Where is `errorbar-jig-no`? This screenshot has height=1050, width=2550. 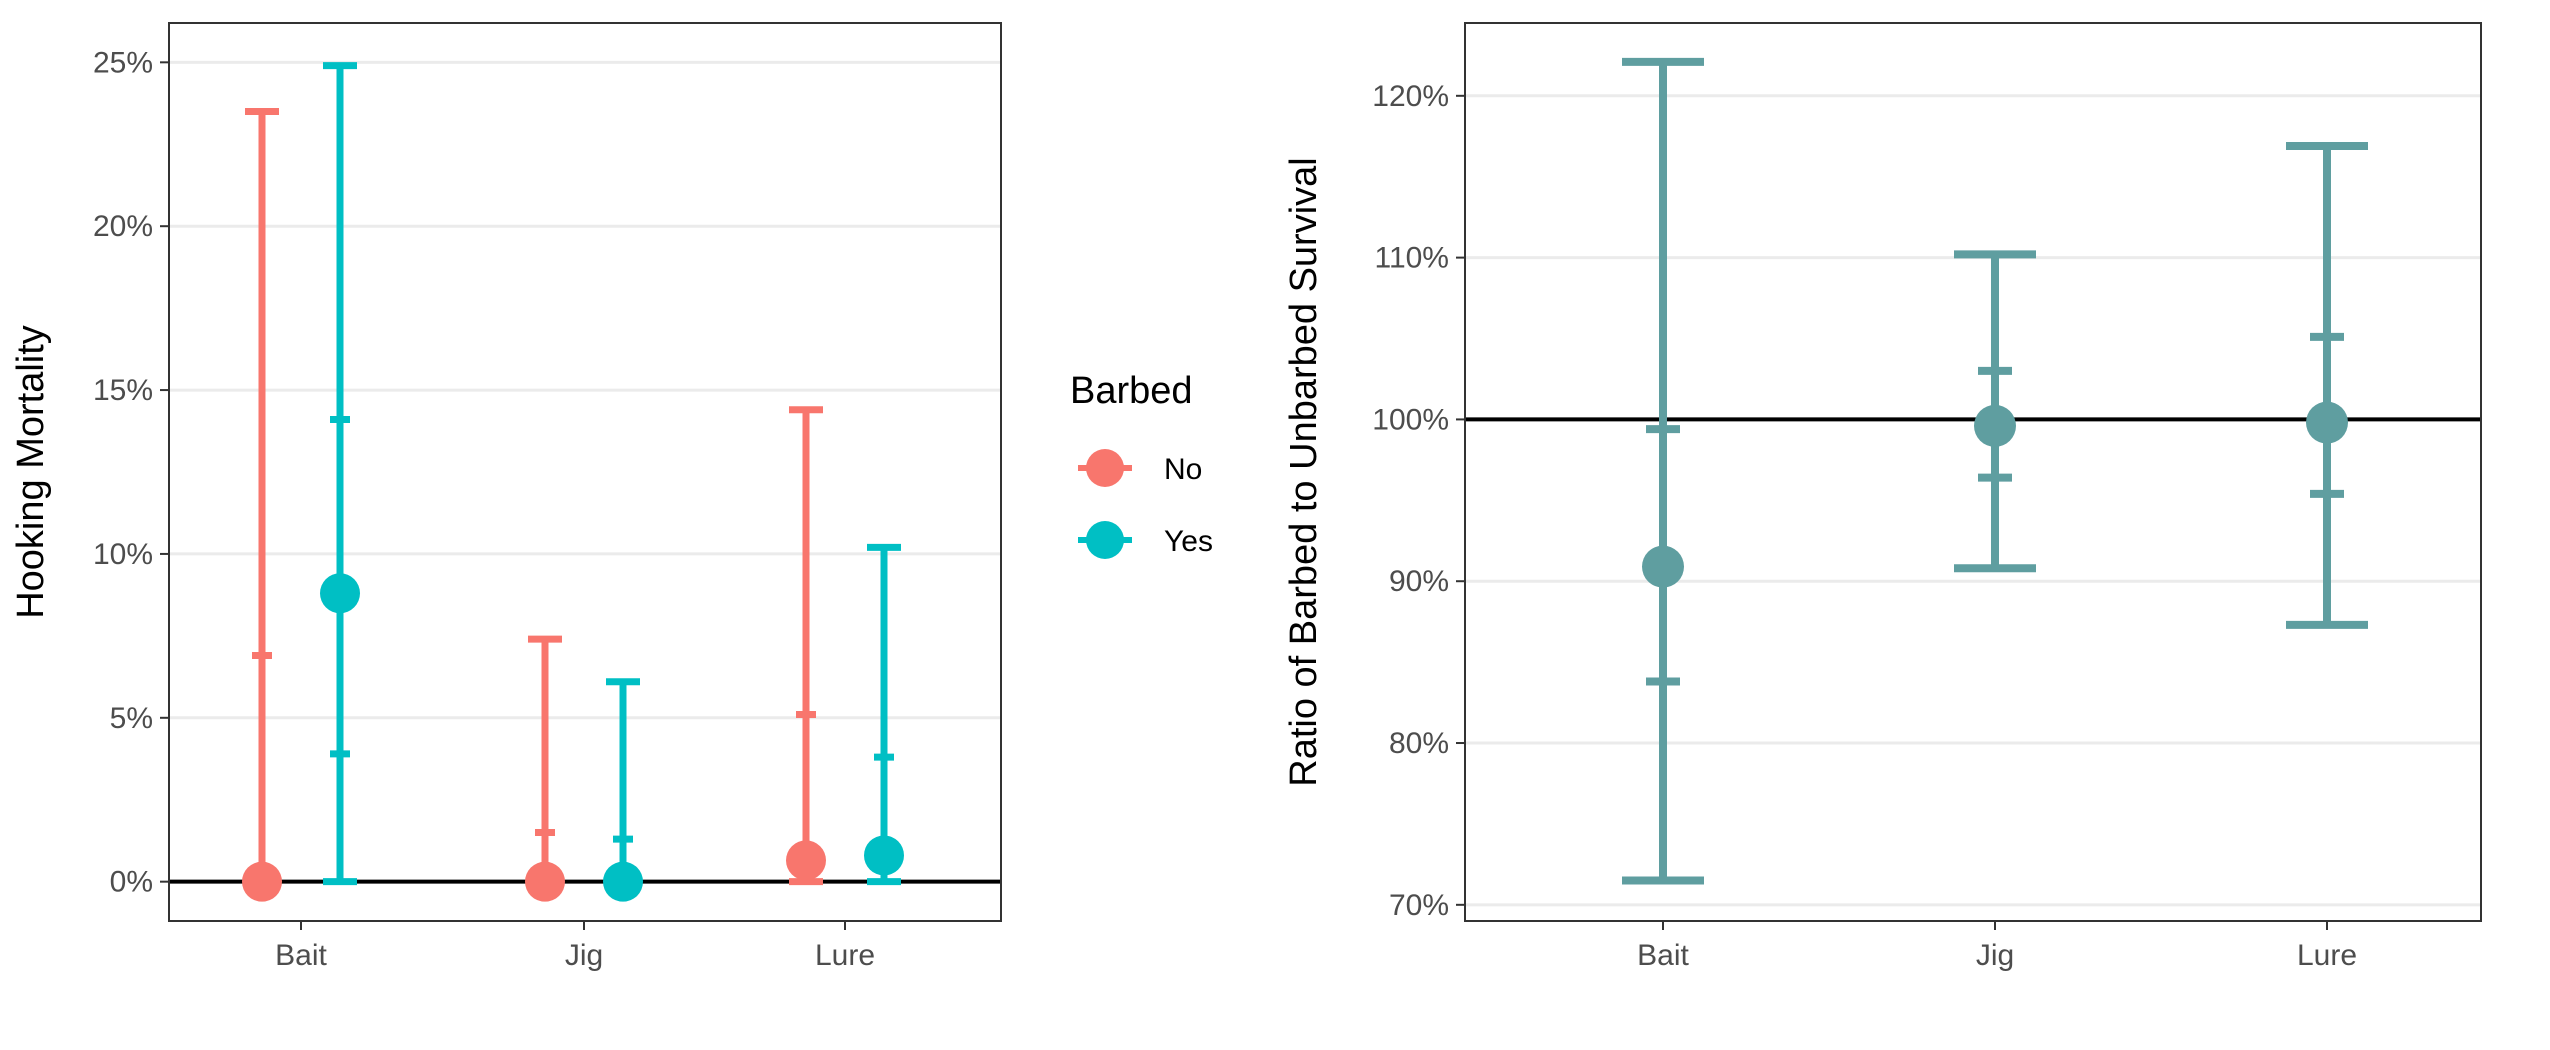 errorbar-jig-no is located at coordinates (545, 768).